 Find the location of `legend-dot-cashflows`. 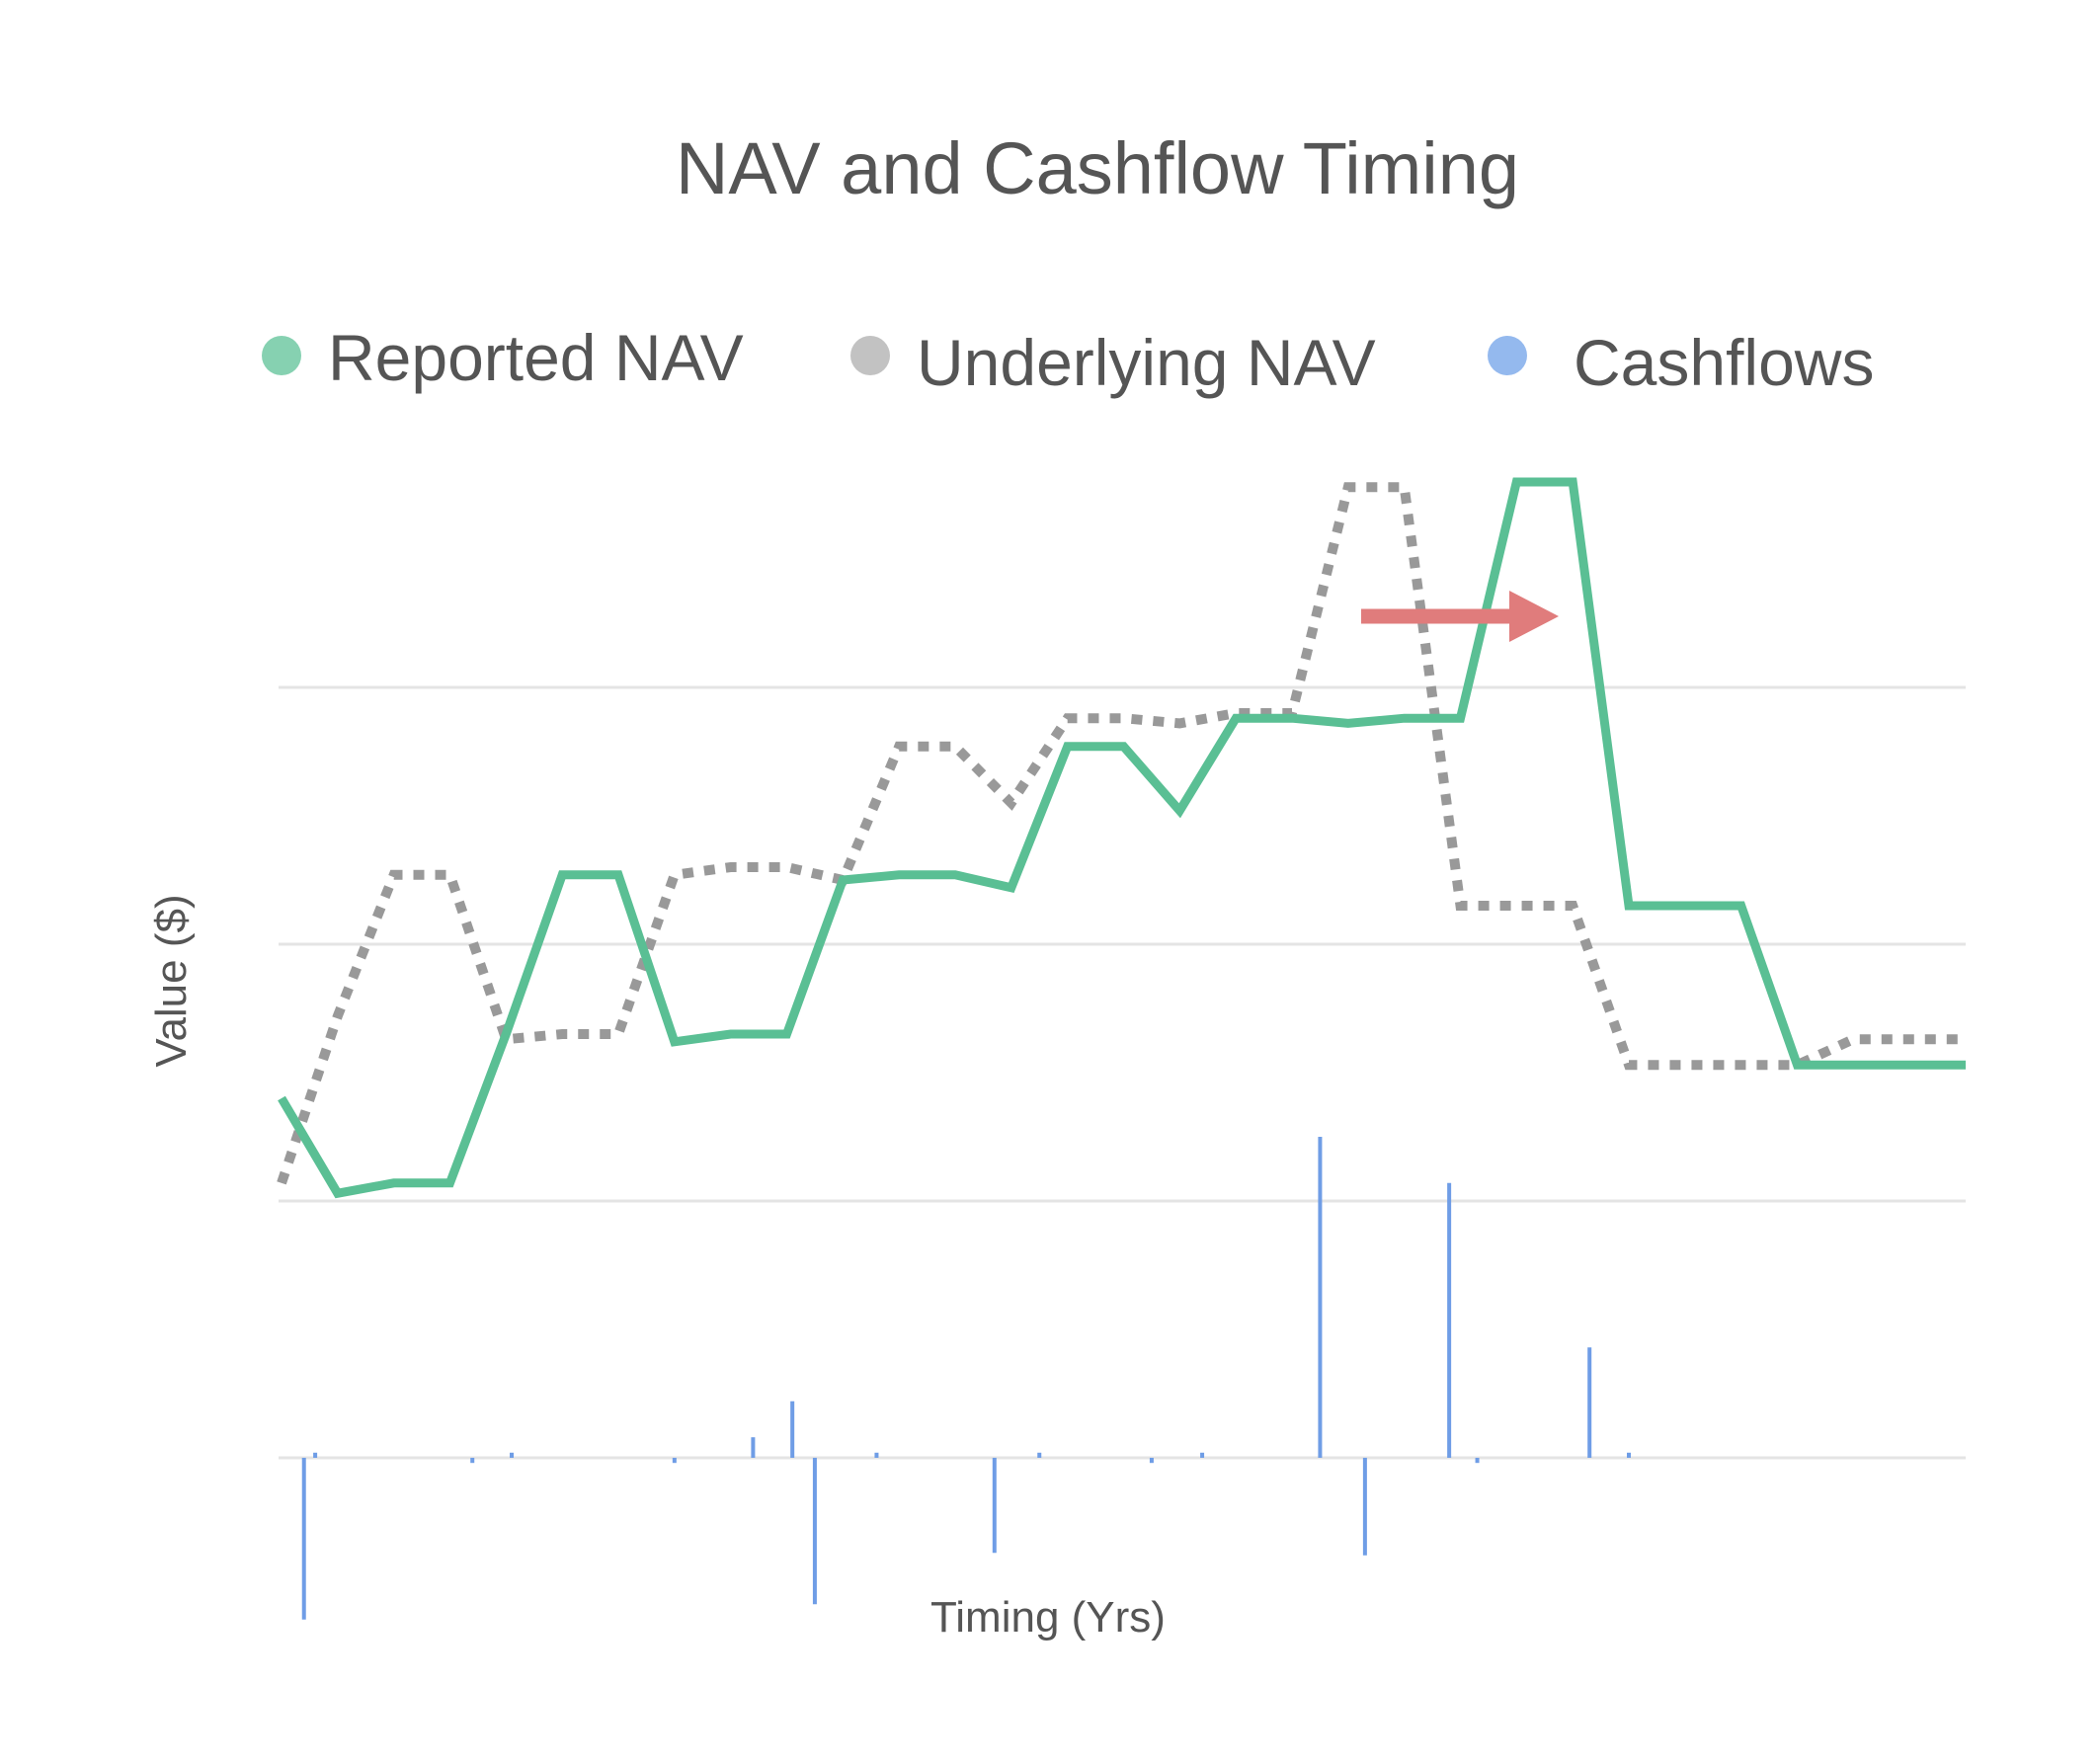

legend-dot-cashflows is located at coordinates (1508, 356).